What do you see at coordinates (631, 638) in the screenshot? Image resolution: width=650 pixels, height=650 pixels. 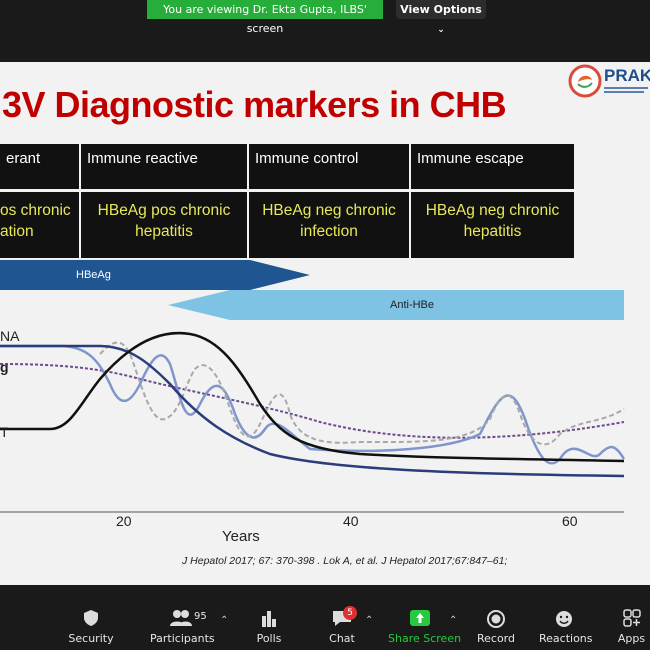 I see `apps-label: Apps` at bounding box center [631, 638].